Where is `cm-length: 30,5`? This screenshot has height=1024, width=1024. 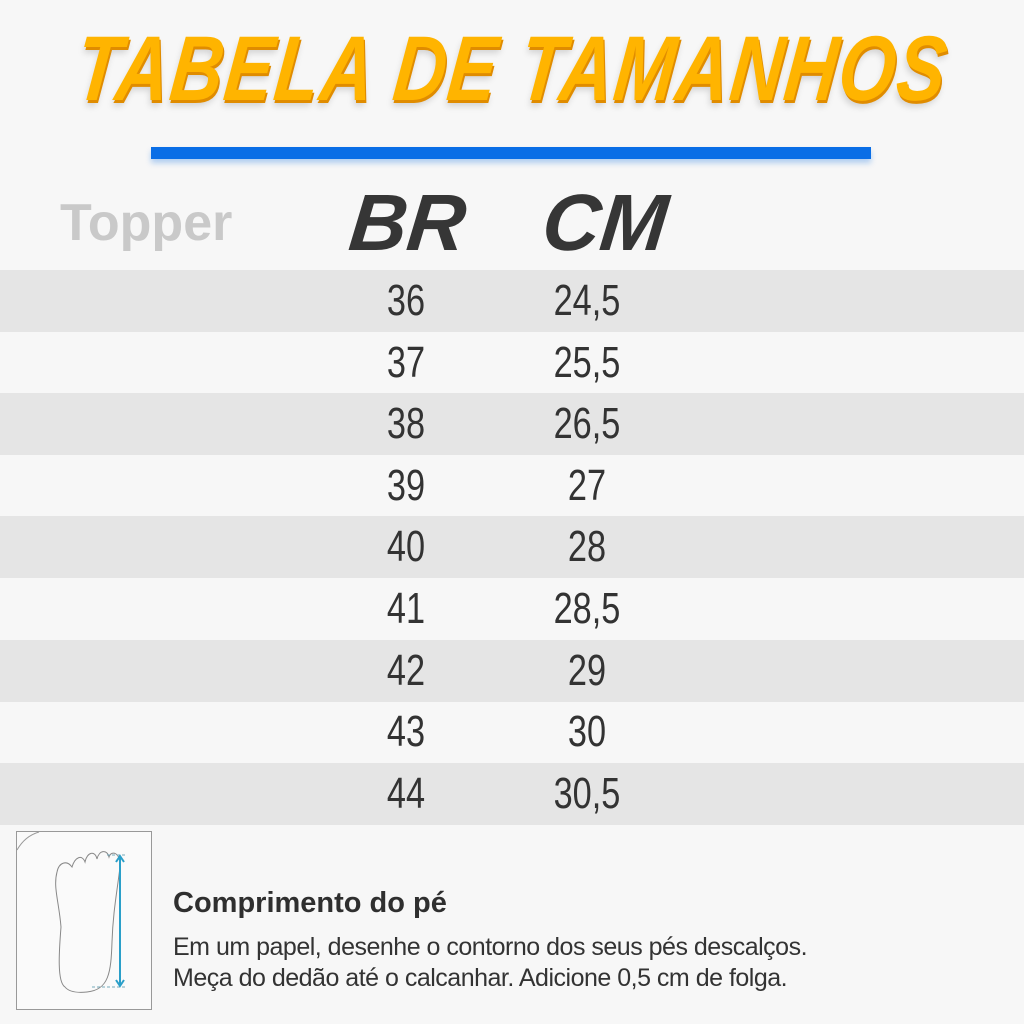
cm-length: 30,5 is located at coordinates (587, 793).